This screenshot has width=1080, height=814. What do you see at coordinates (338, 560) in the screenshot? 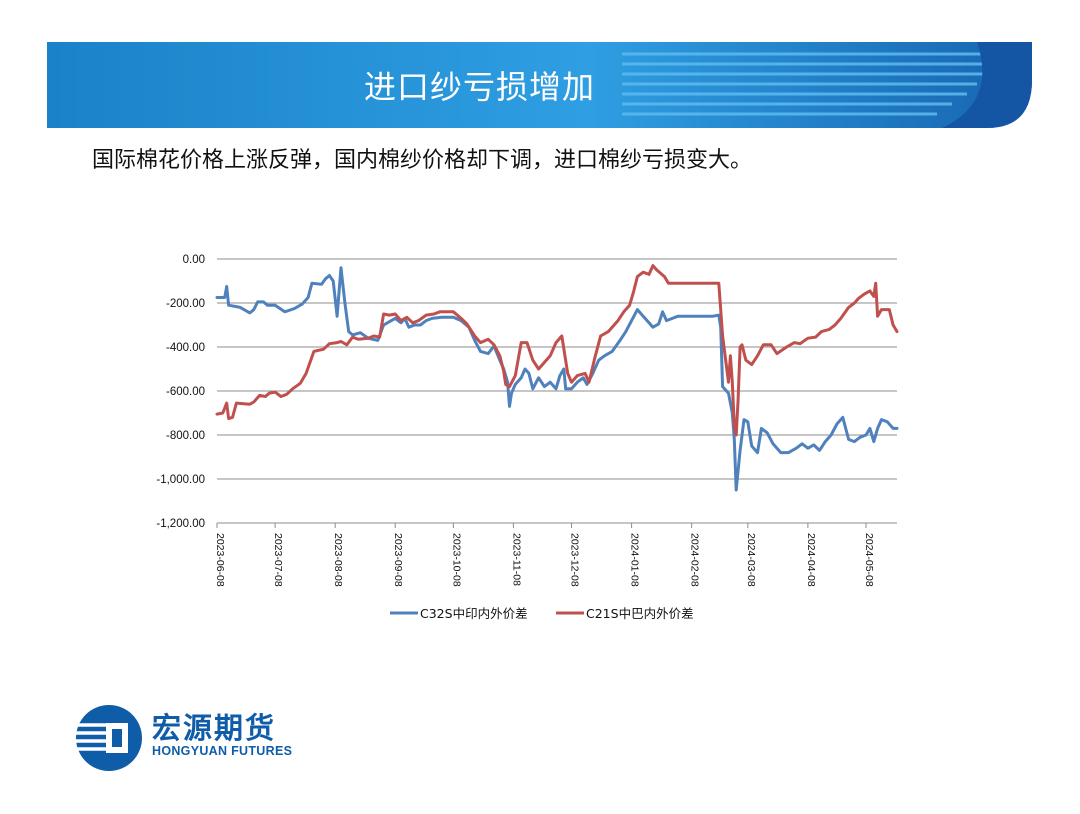
I see `x-tick-label: 2023-08-08` at bounding box center [338, 560].